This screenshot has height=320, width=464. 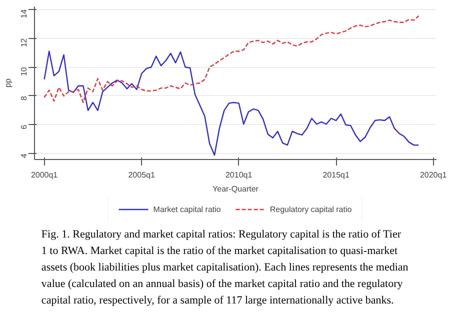 I want to click on y-axis-title: pp, so click(x=8, y=83).